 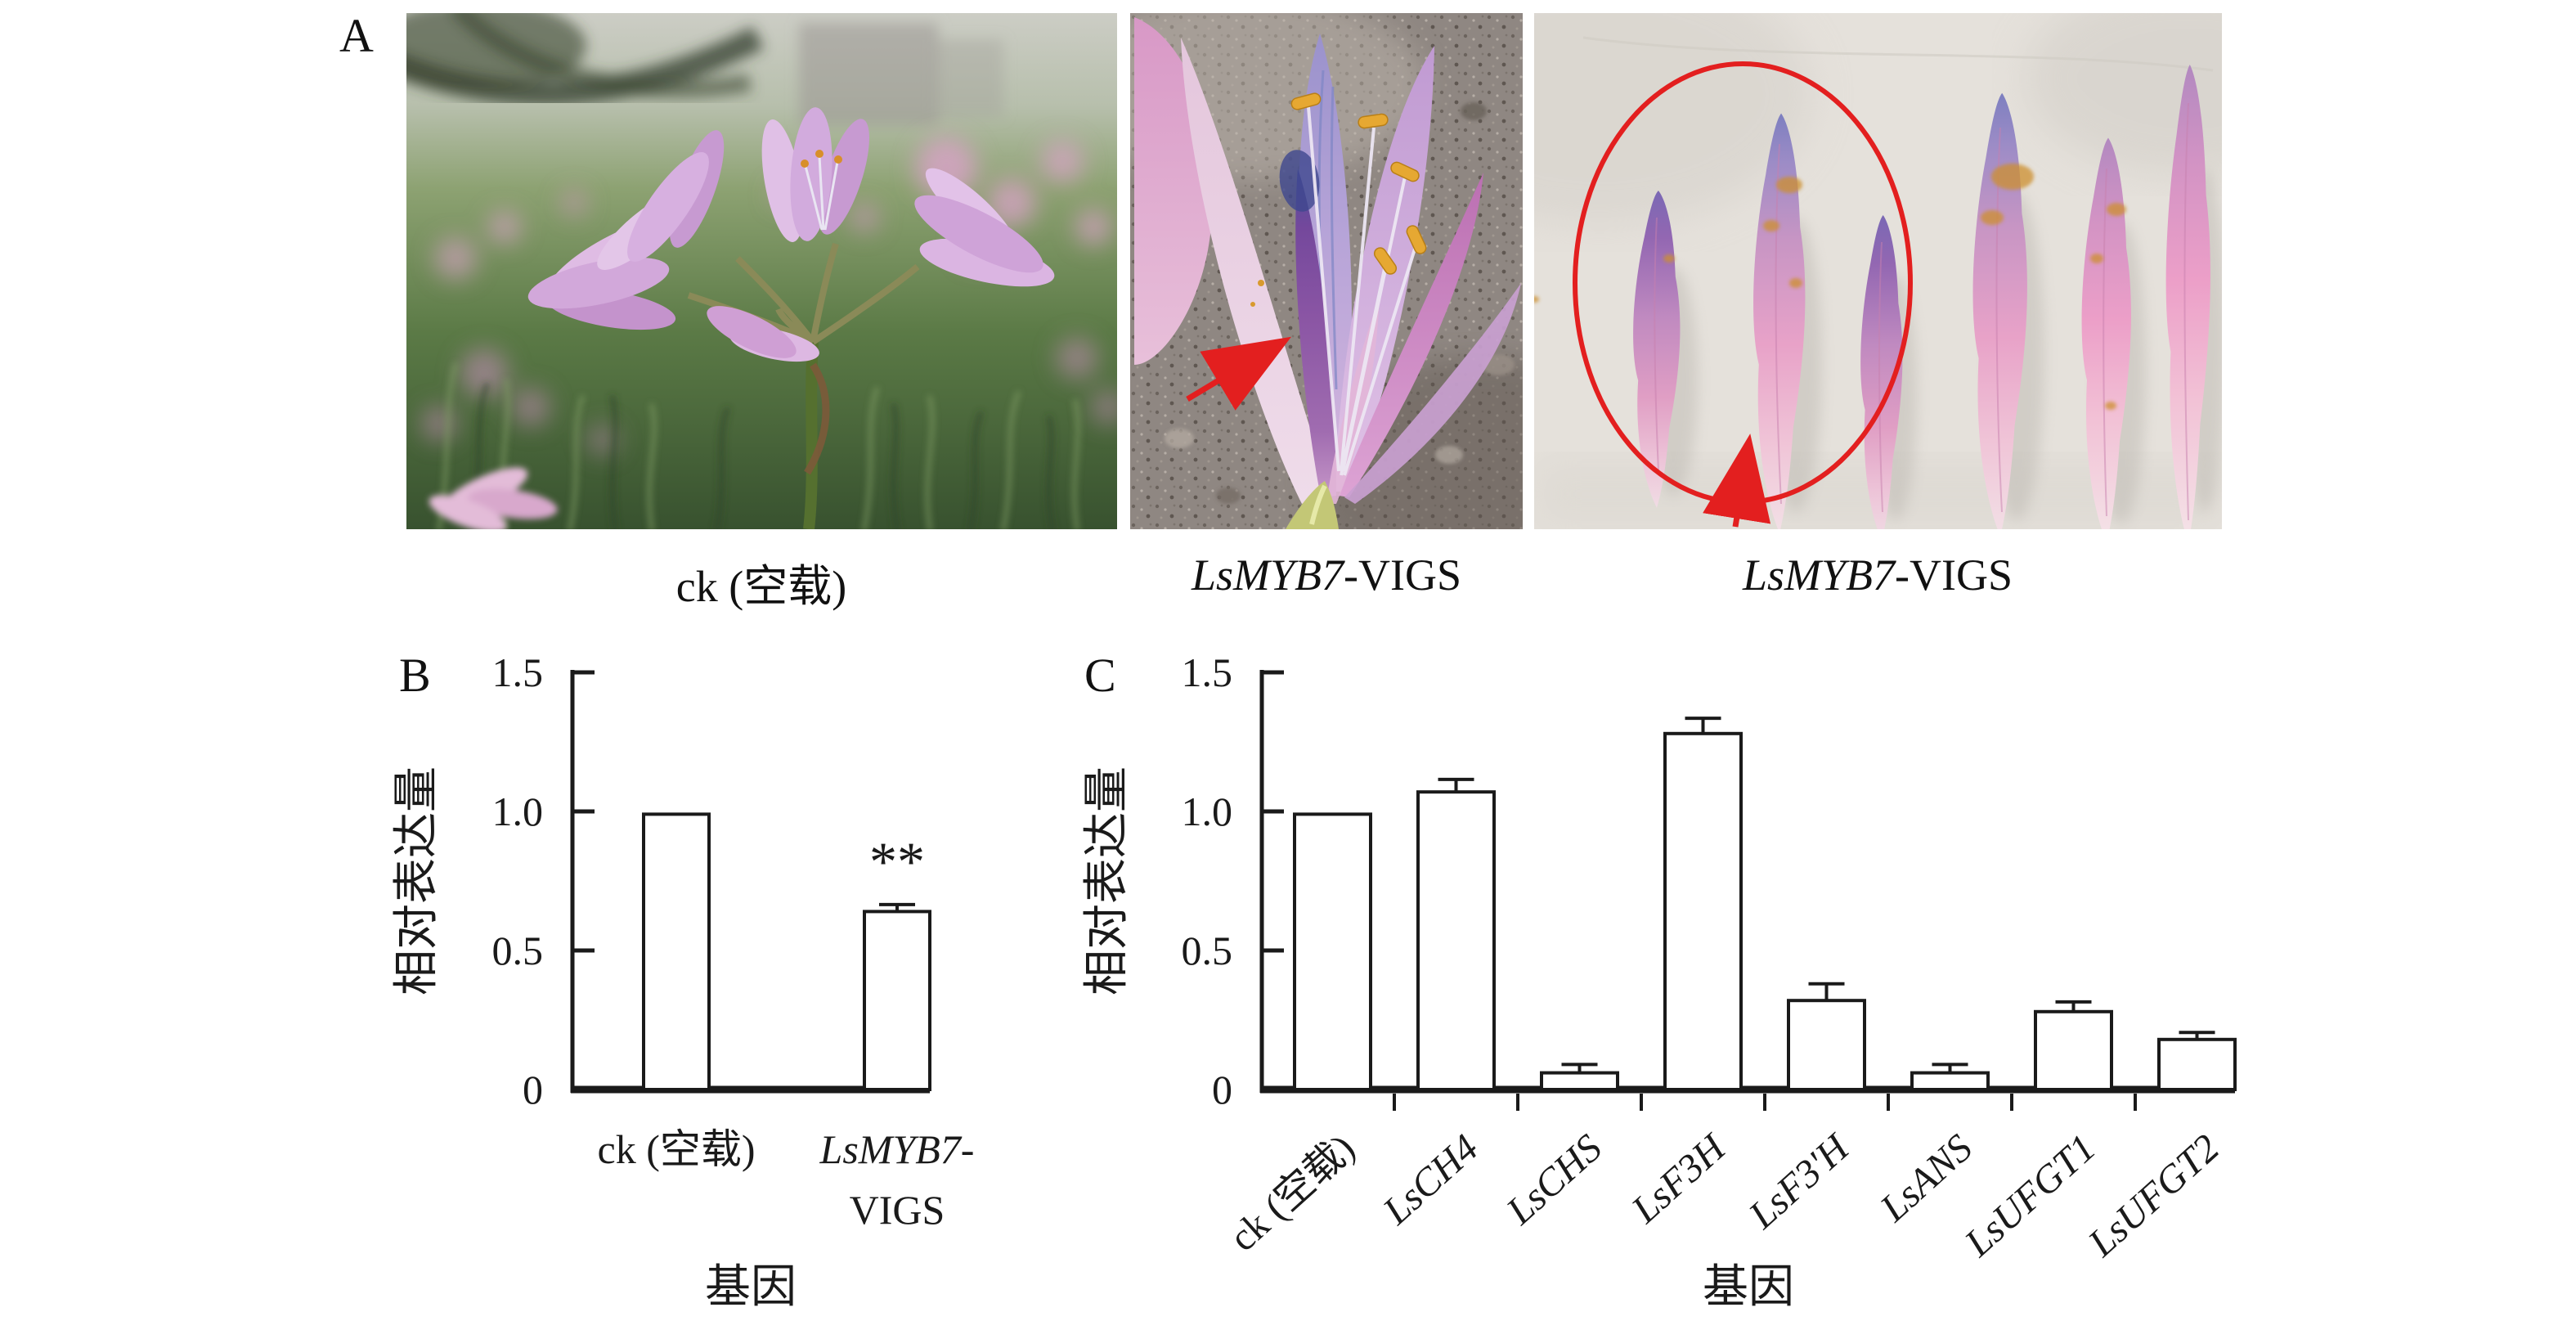 I want to click on x-tick-label: LsF3H, so click(x=1679, y=1178).